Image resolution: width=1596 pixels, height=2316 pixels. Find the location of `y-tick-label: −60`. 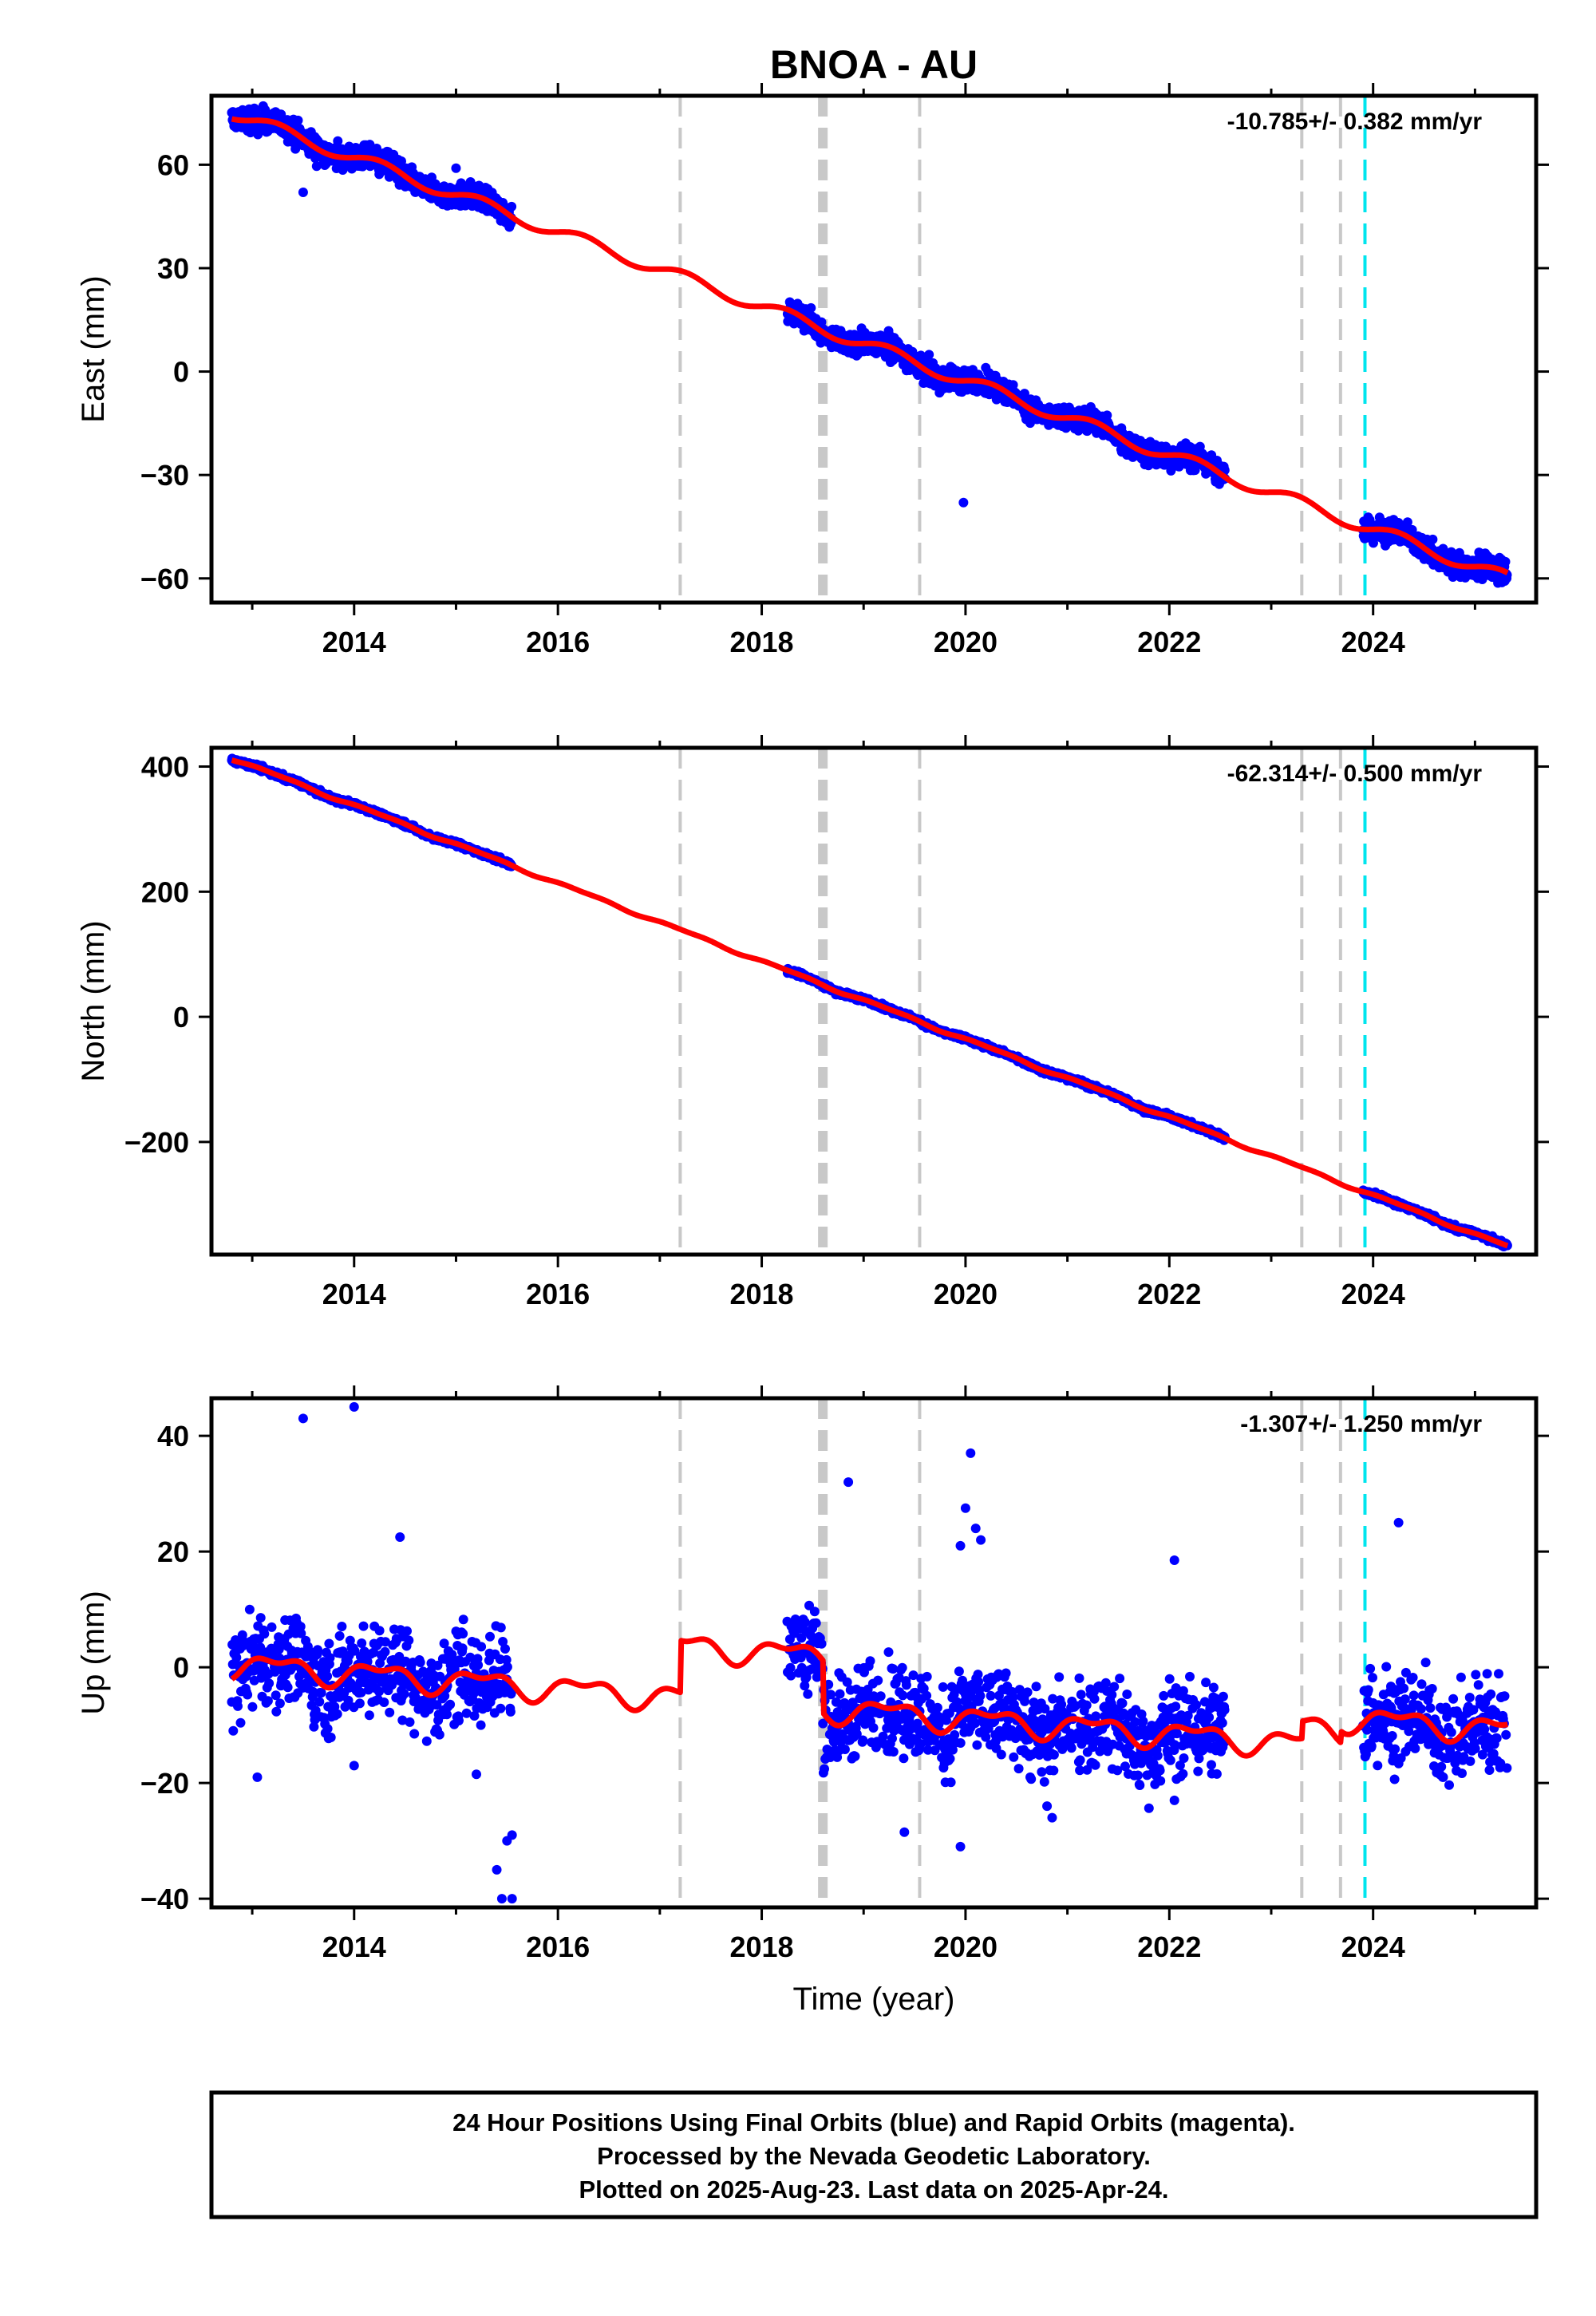

y-tick-label: −60 is located at coordinates (164, 579).